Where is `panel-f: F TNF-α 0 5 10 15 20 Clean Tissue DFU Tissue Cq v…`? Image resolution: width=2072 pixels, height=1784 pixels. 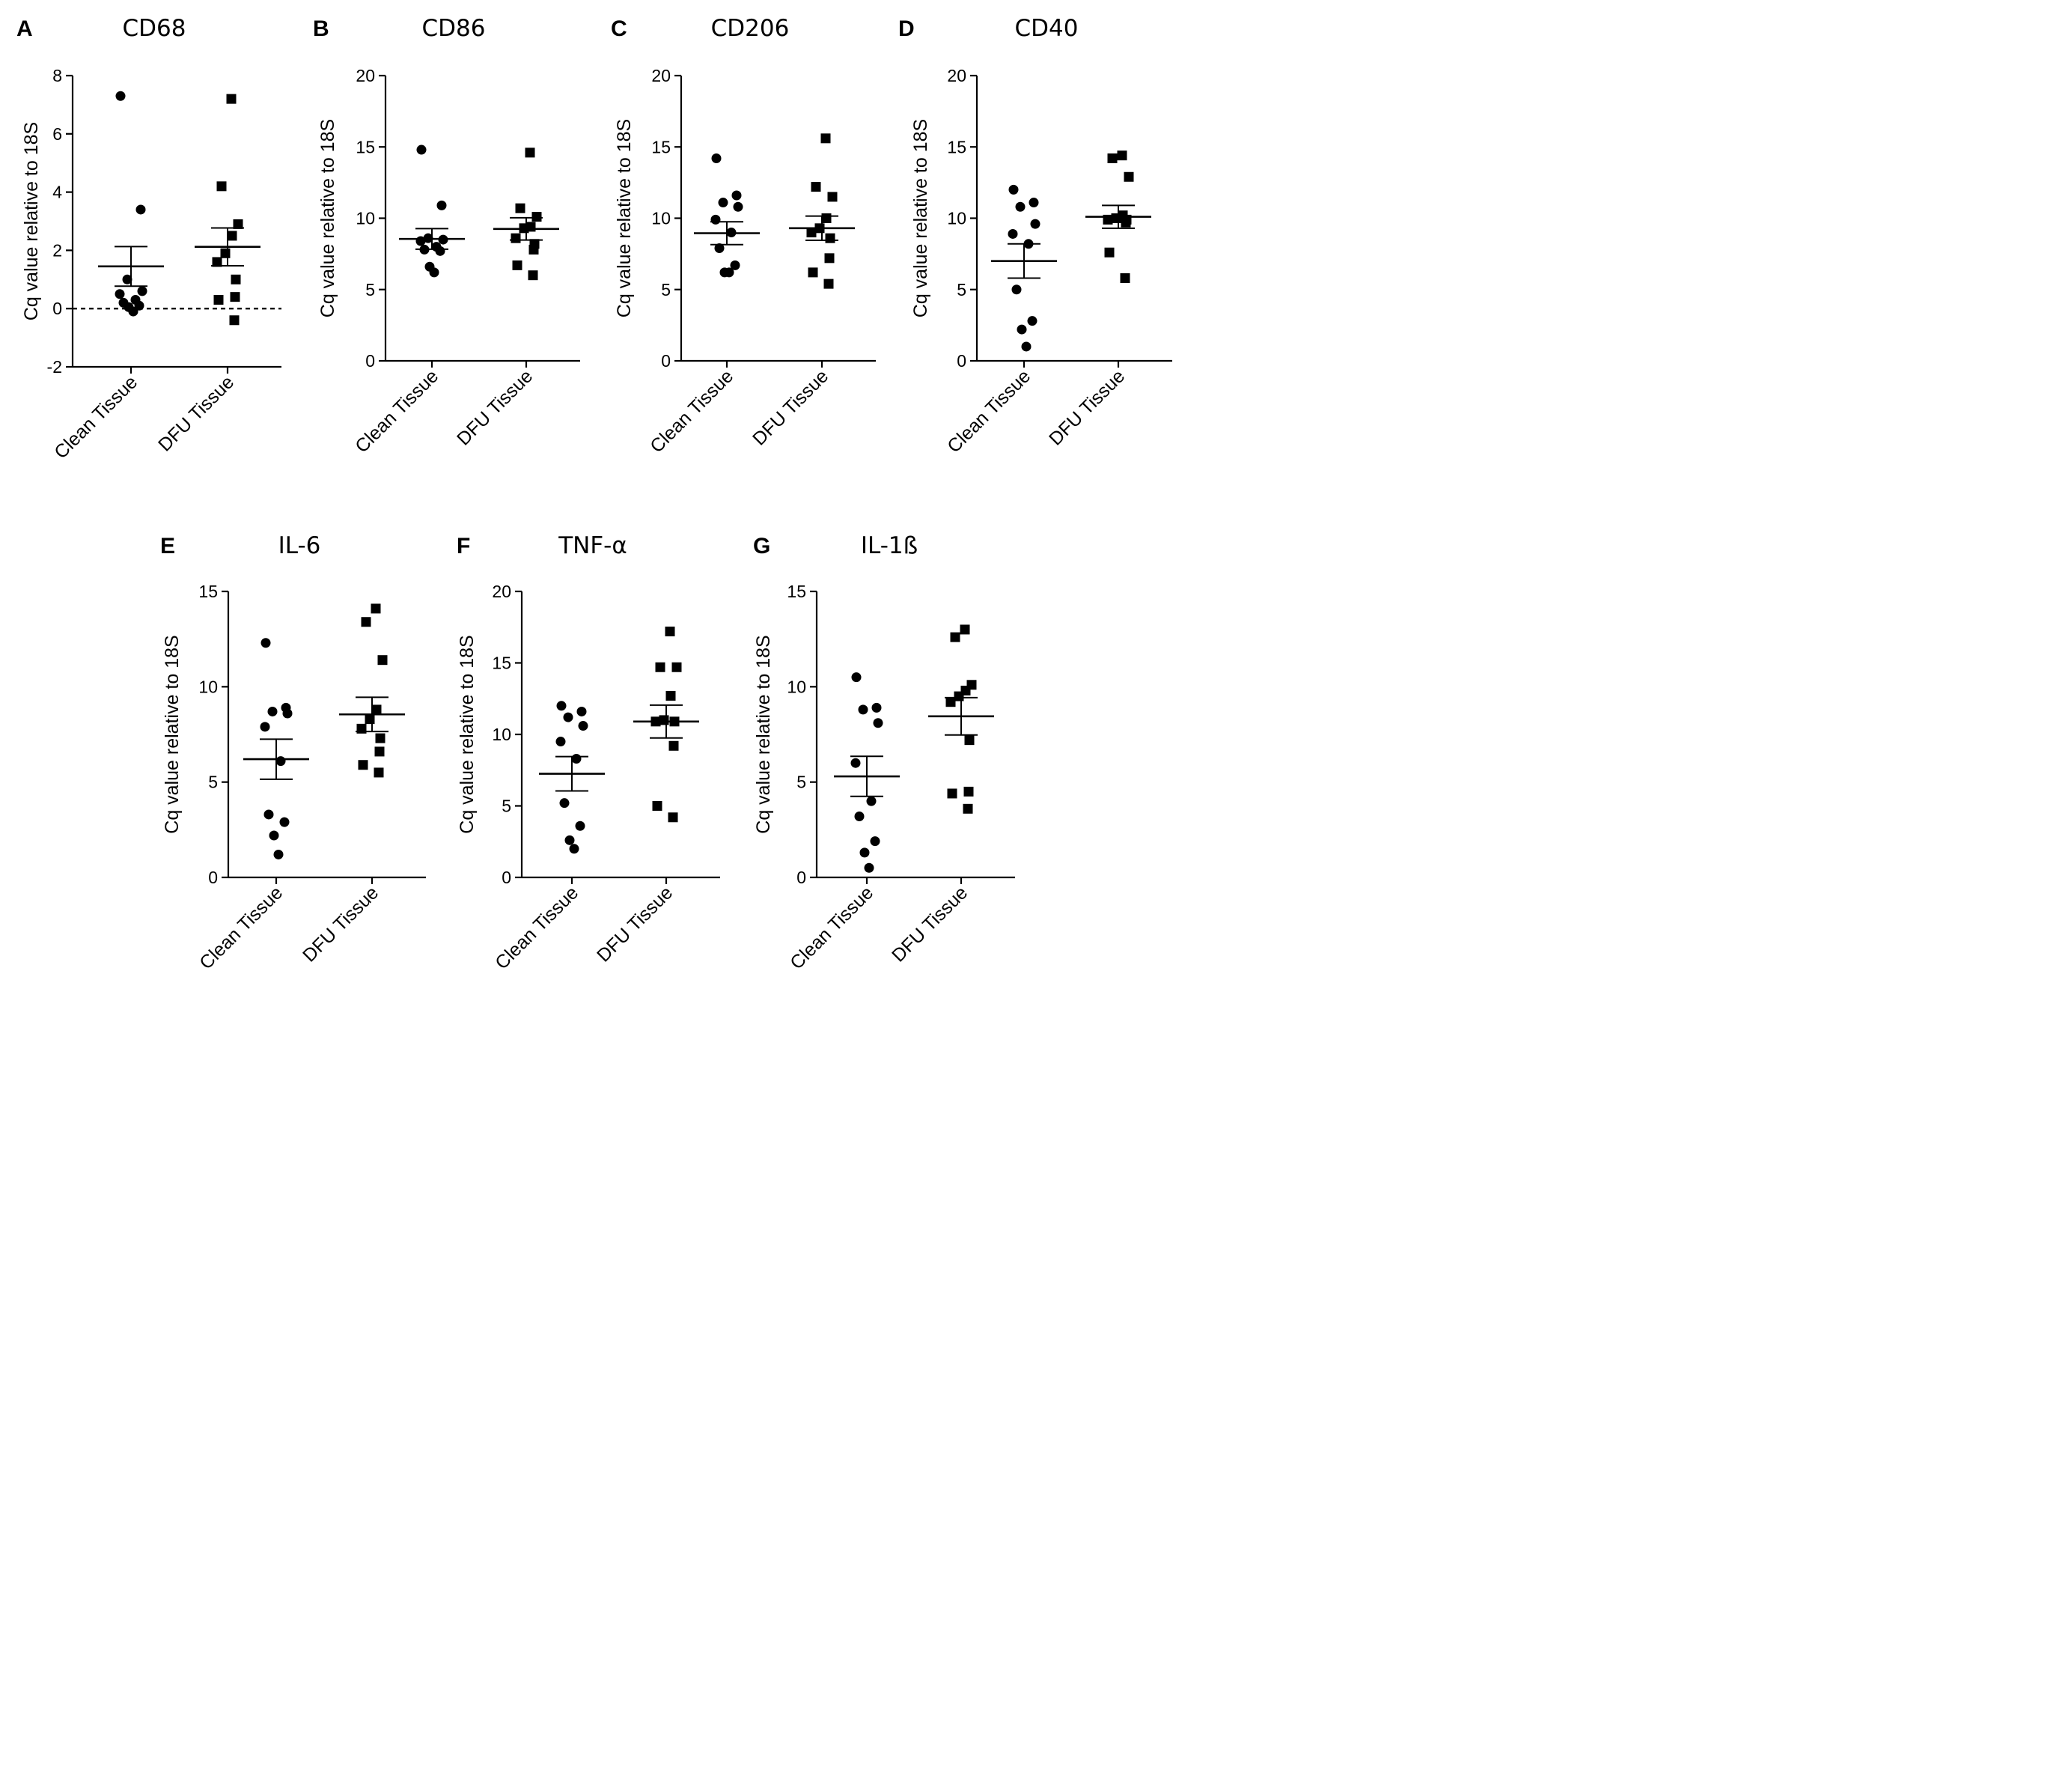 panel-f: F TNF-α 0 5 10 15 20 Clean Tissue DFU Tissue Cq v… is located at coordinates (588, 752).